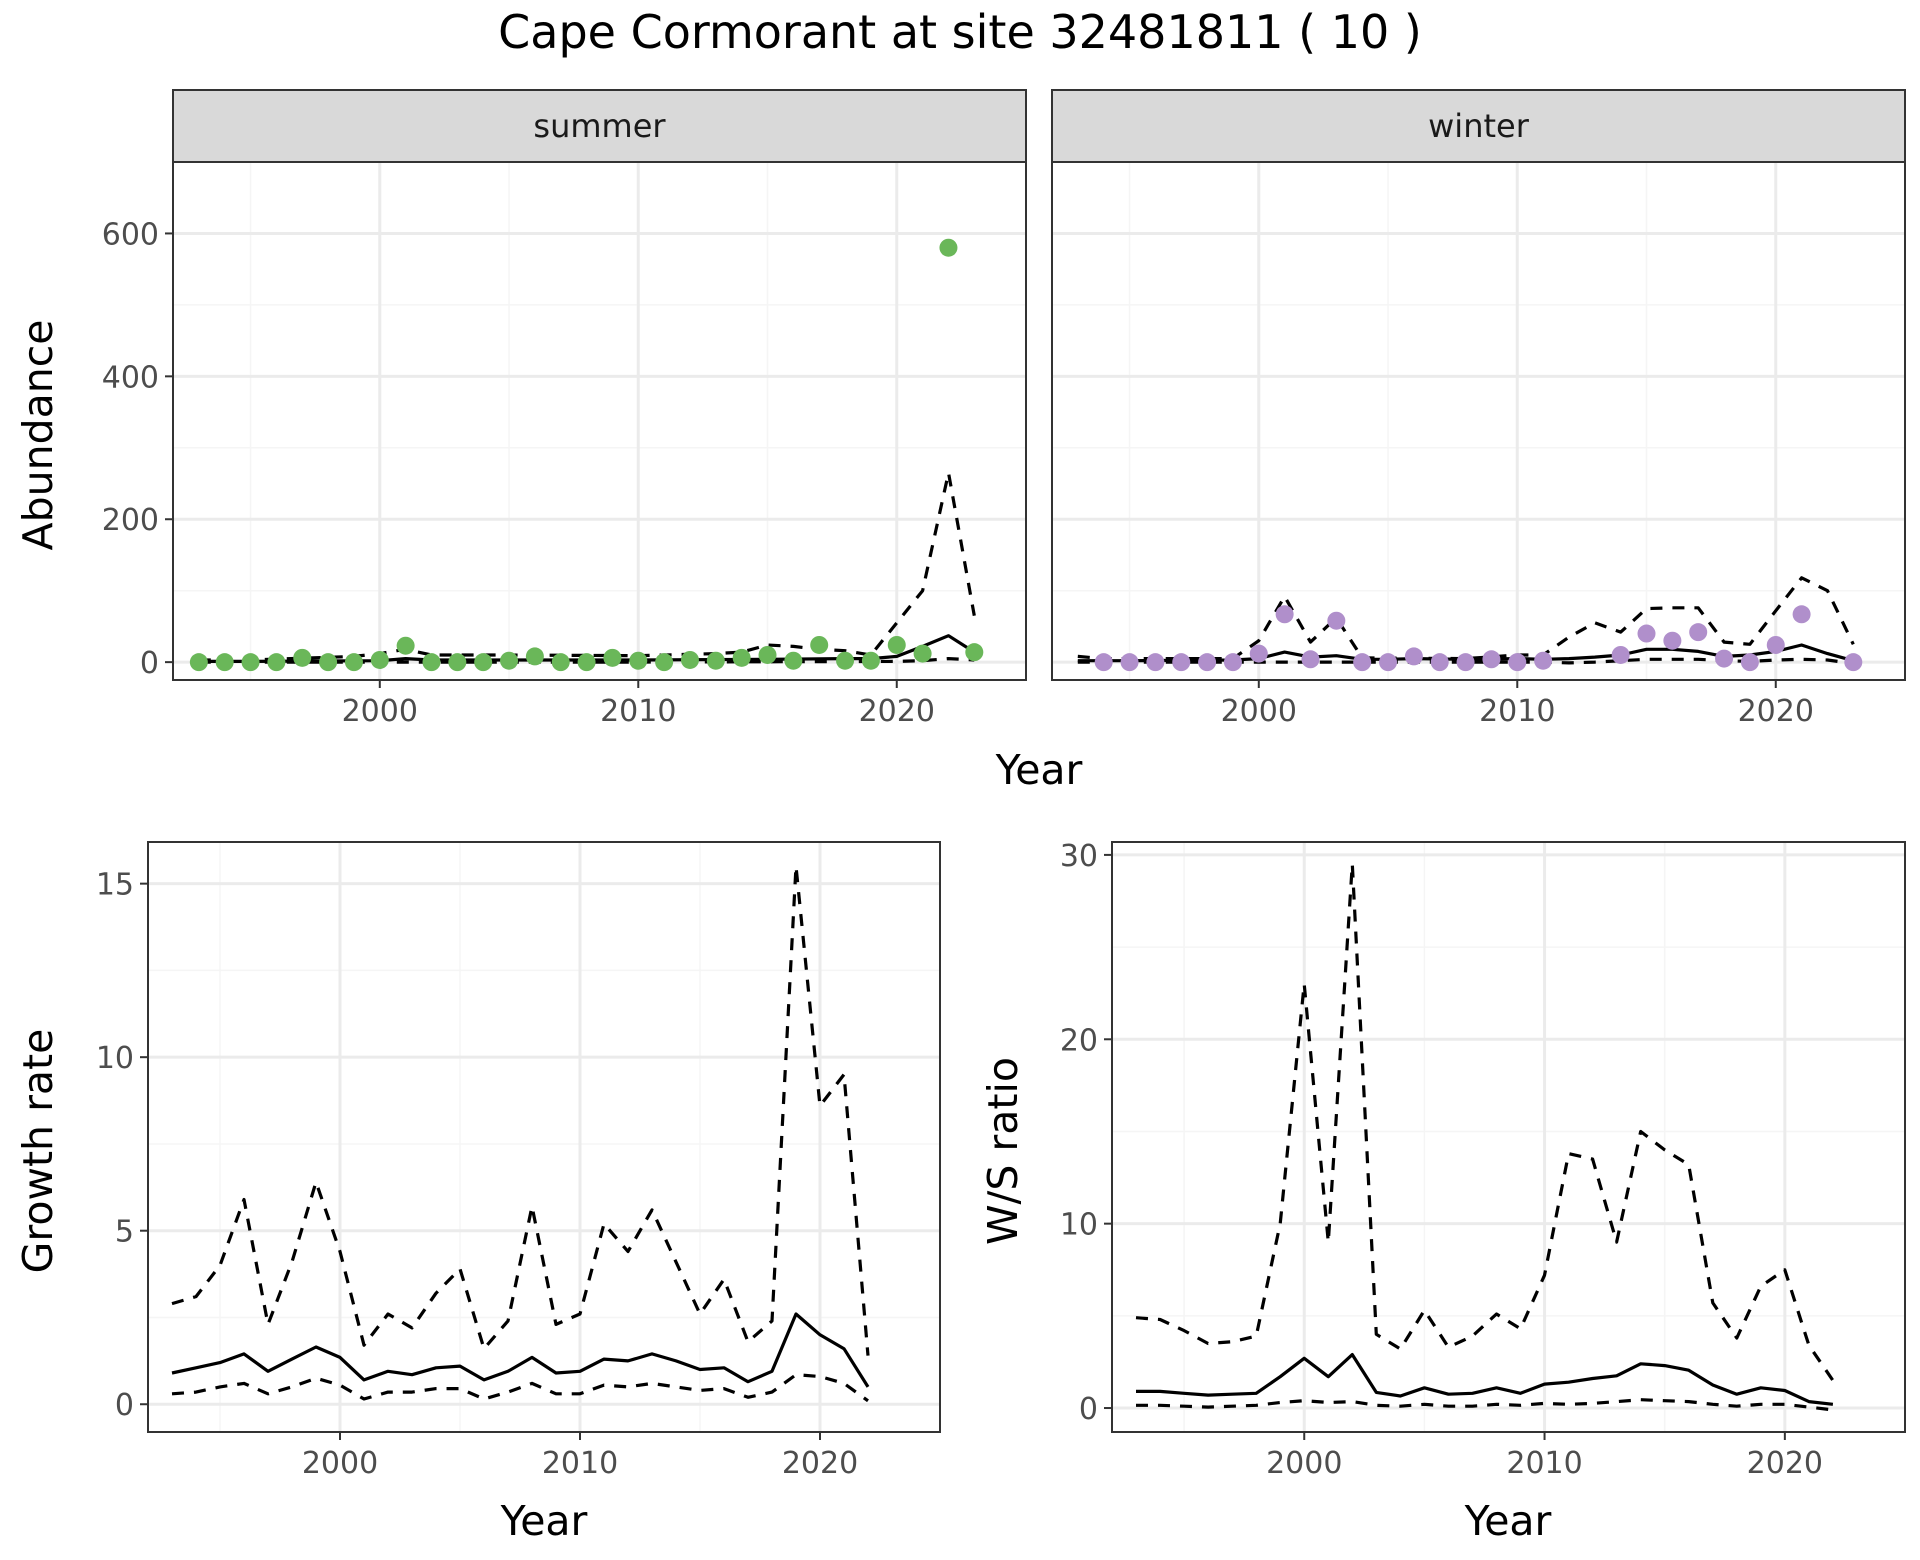 The height and width of the screenshot is (1560, 1920). Describe the element at coordinates (1079, 856) in the screenshot. I see `y-tick-label: 30` at that location.